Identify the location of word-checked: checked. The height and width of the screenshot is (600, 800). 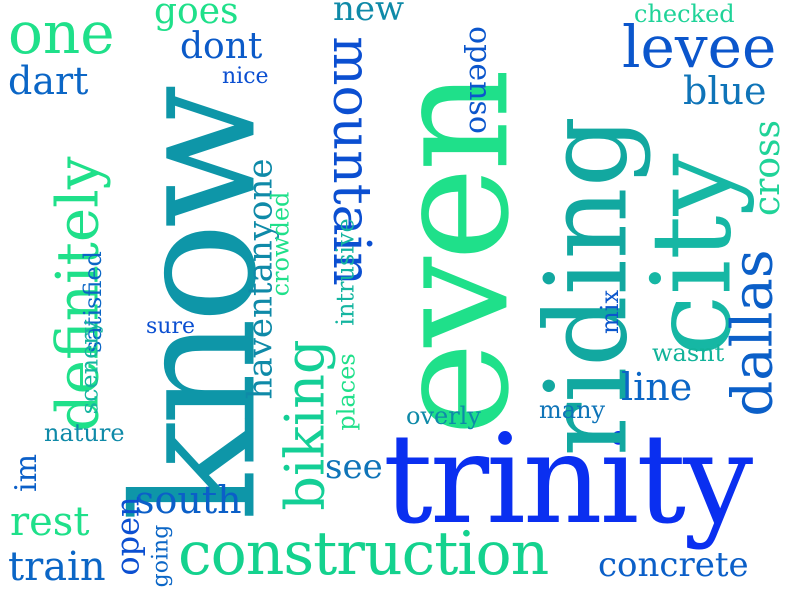
(684, 14).